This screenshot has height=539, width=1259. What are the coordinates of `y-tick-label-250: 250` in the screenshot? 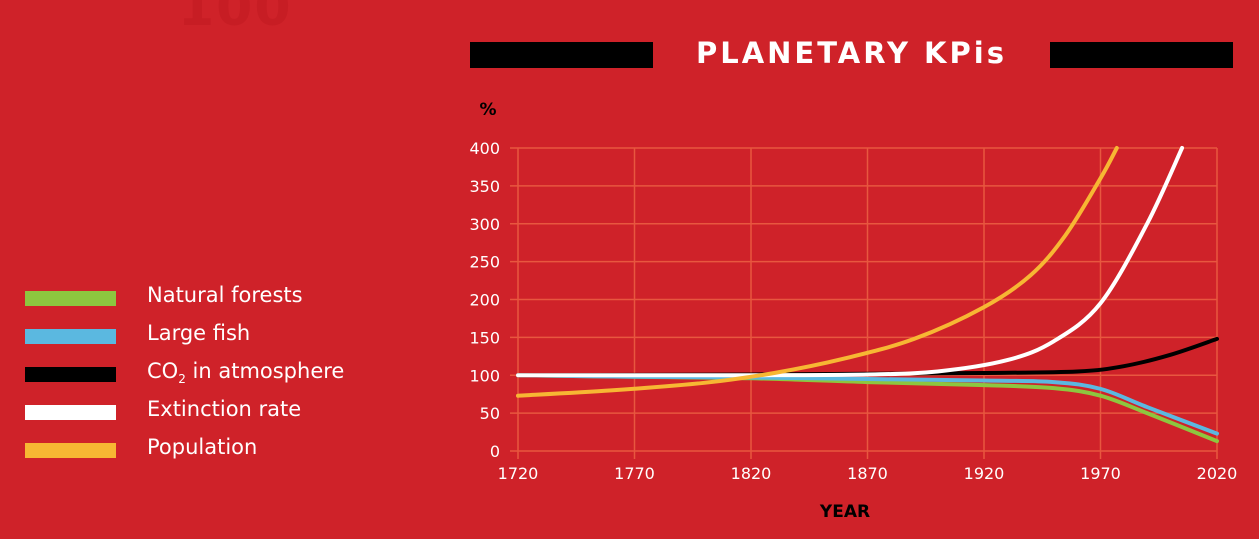 It's located at (484, 262).